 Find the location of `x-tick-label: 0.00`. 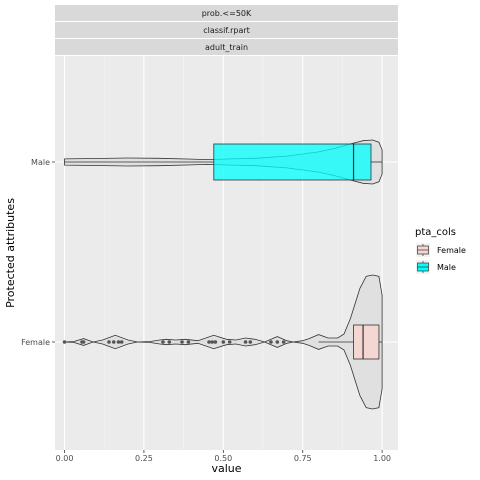

x-tick-label: 0.00 is located at coordinates (65, 458).